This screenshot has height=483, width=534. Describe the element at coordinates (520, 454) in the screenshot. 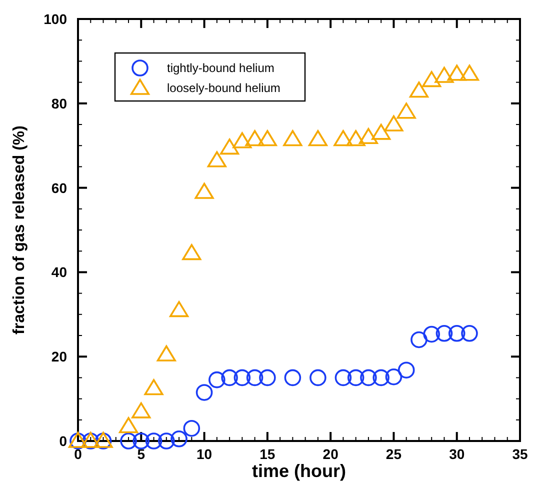

I see `x-tick-label: 35` at that location.